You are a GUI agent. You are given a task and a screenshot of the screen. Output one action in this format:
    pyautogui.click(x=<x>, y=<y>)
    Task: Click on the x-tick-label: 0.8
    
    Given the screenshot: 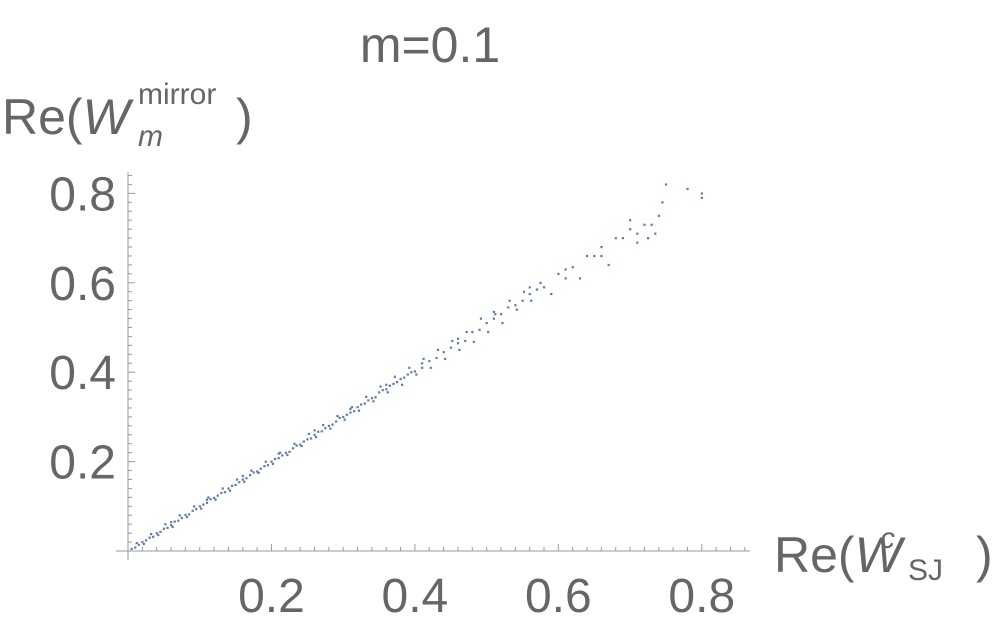 What is the action you would take?
    pyautogui.click(x=701, y=596)
    